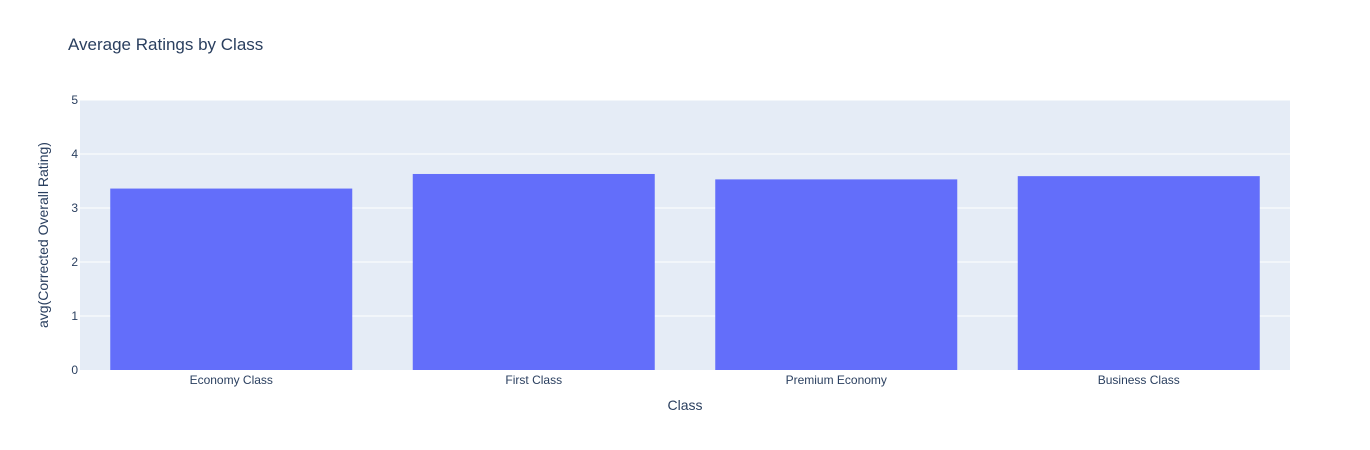 The height and width of the screenshot is (450, 1370). Describe the element at coordinates (1139, 380) in the screenshot. I see `x-tick-label: Business Class` at that location.